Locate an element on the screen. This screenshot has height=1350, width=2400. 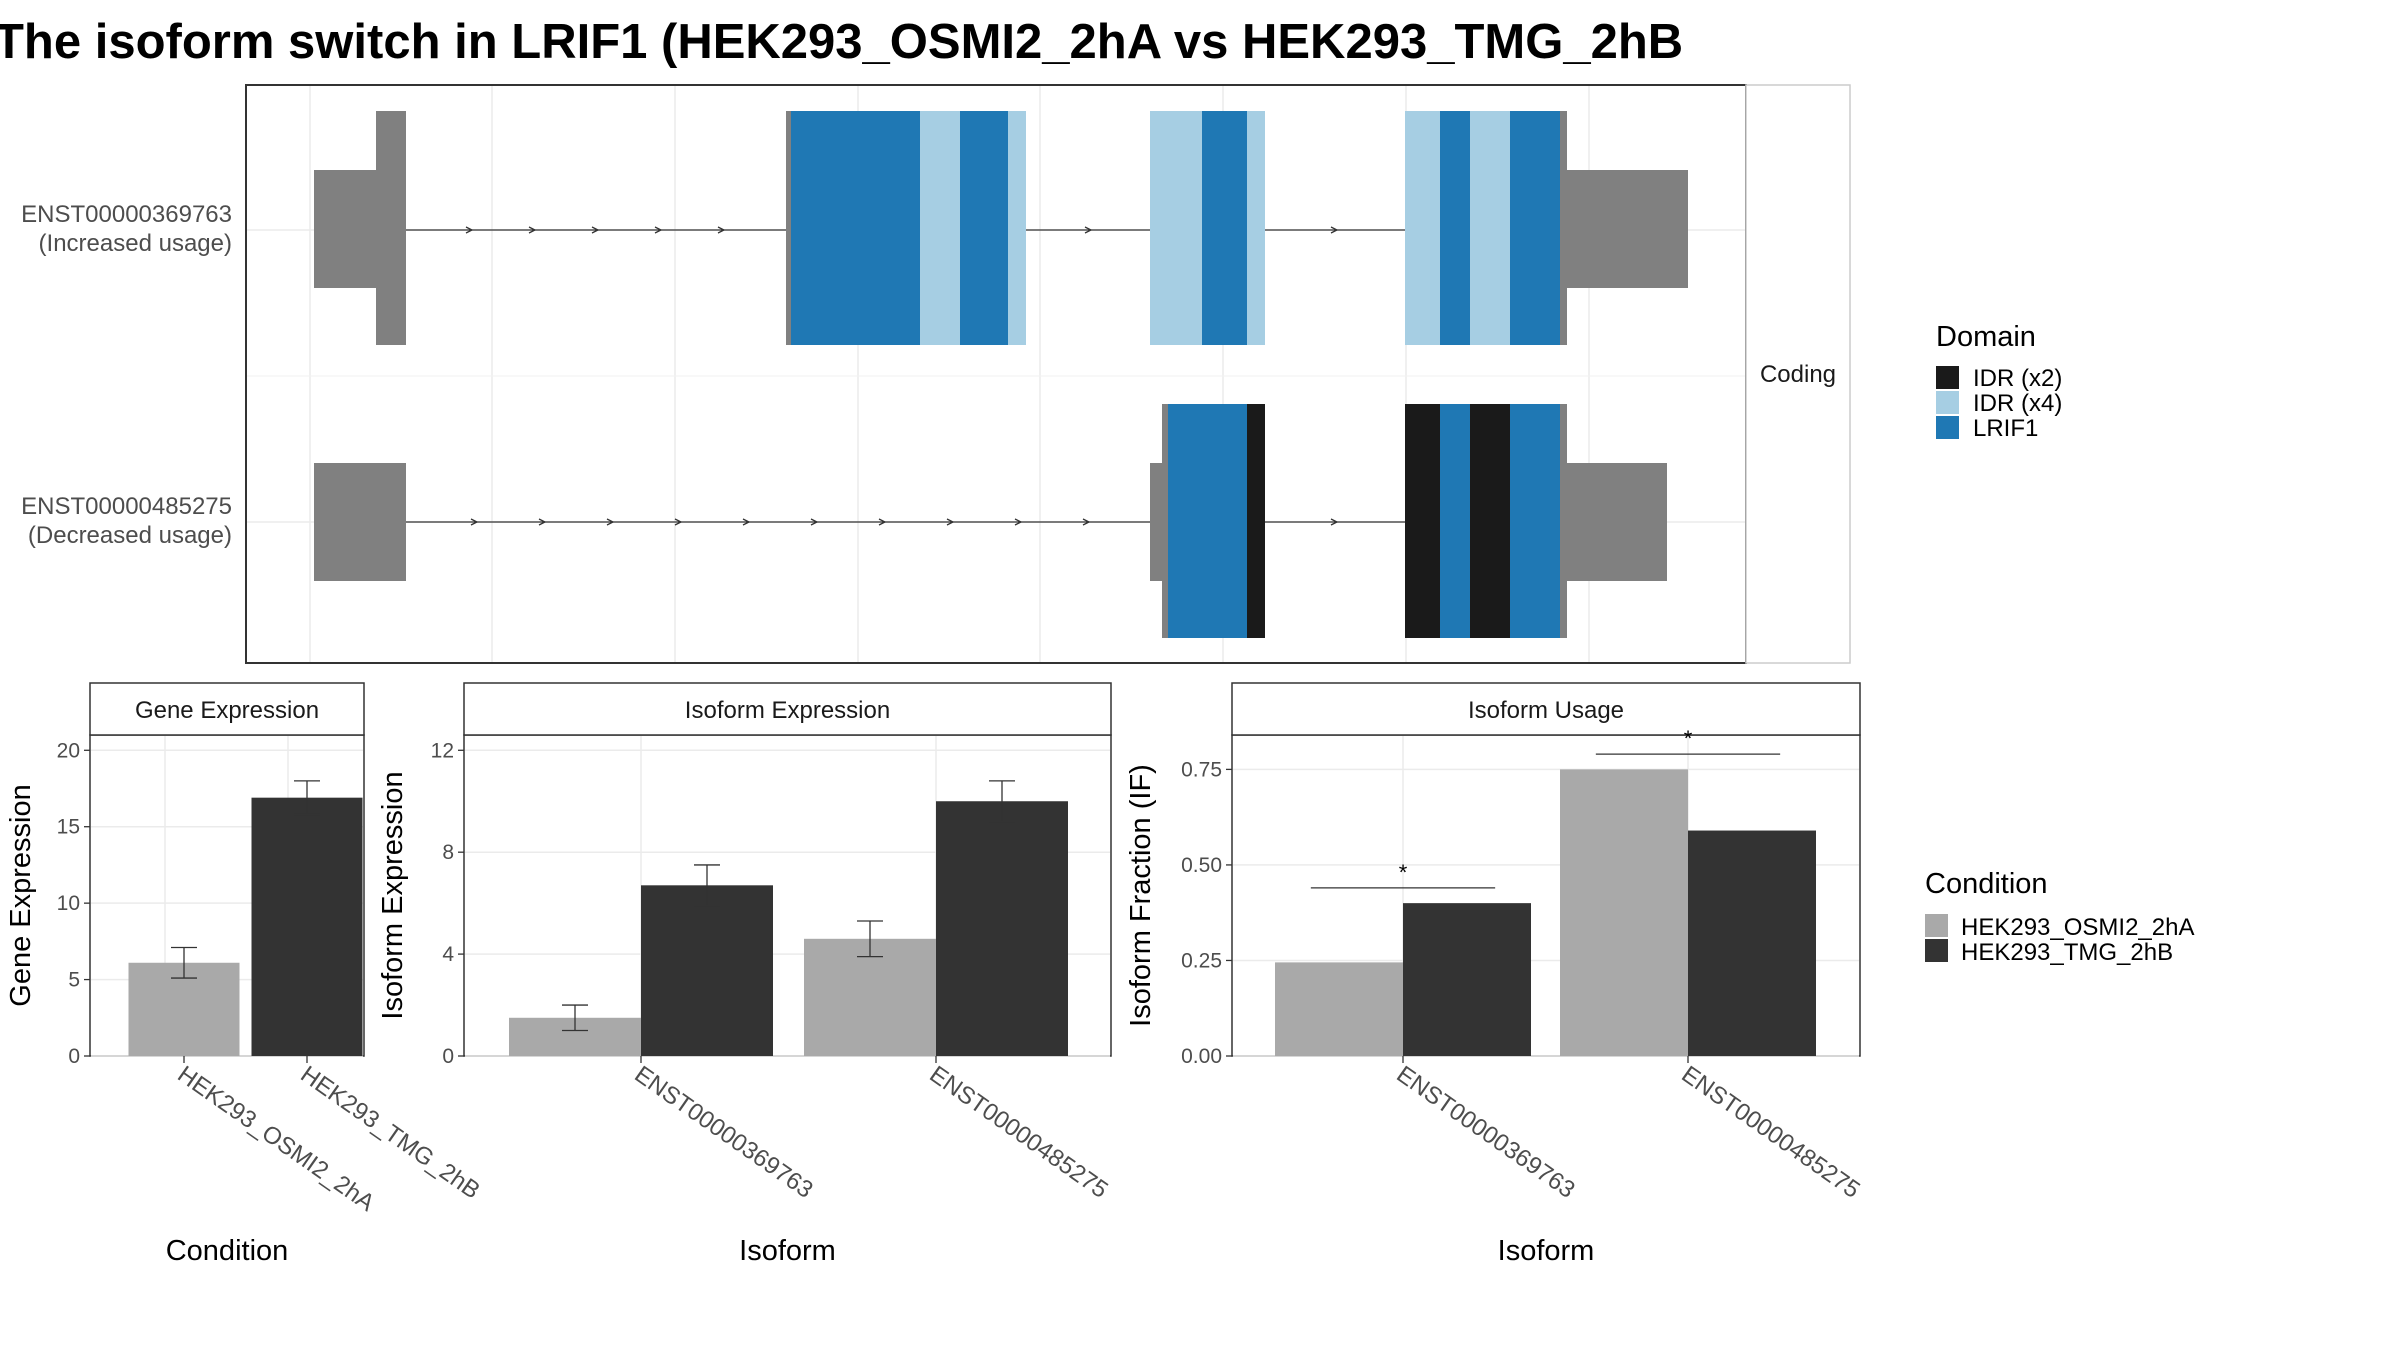
domain-idr-x2 is located at coordinates (1256, 521).